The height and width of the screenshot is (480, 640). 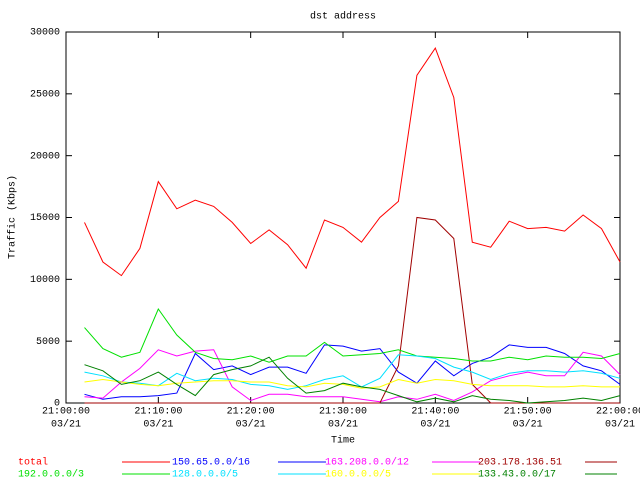 What do you see at coordinates (435, 412) in the screenshot?
I see `x-tick-label: 21:40:00` at bounding box center [435, 412].